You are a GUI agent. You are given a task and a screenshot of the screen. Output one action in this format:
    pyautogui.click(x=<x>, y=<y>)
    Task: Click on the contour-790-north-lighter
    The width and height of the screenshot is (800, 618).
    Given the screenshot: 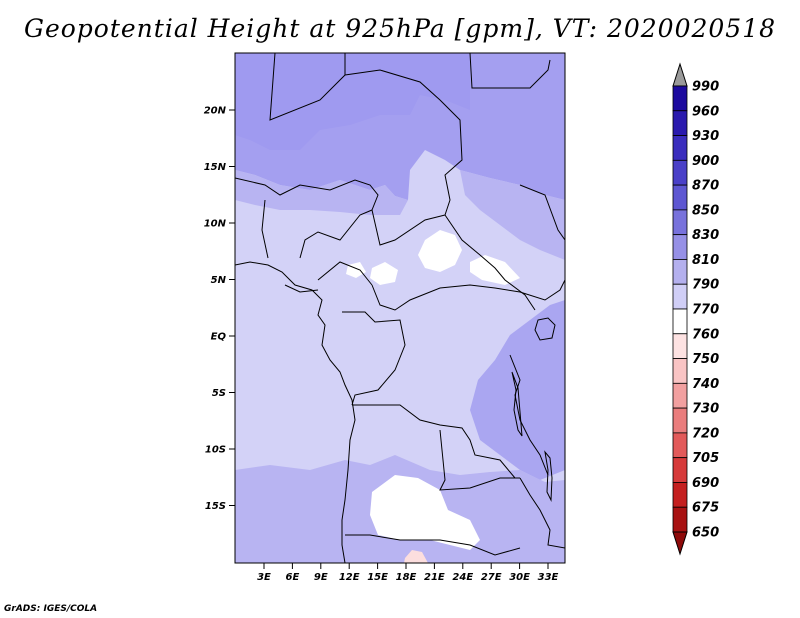 What is the action you would take?
    pyautogui.click(x=321, y=192)
    